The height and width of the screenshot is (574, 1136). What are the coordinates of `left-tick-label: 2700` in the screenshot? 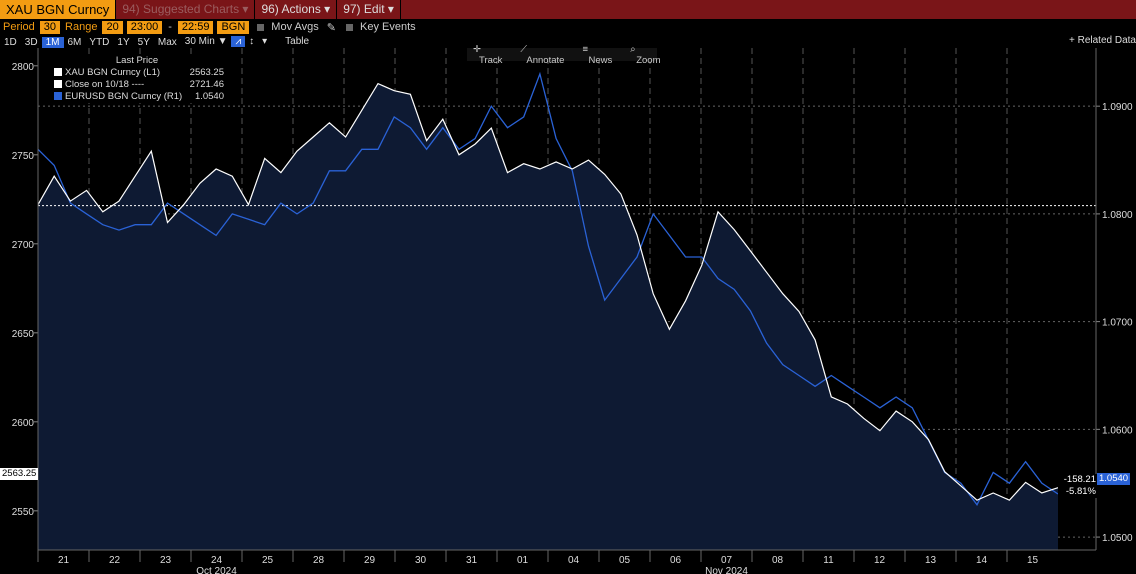 It's located at (23, 245).